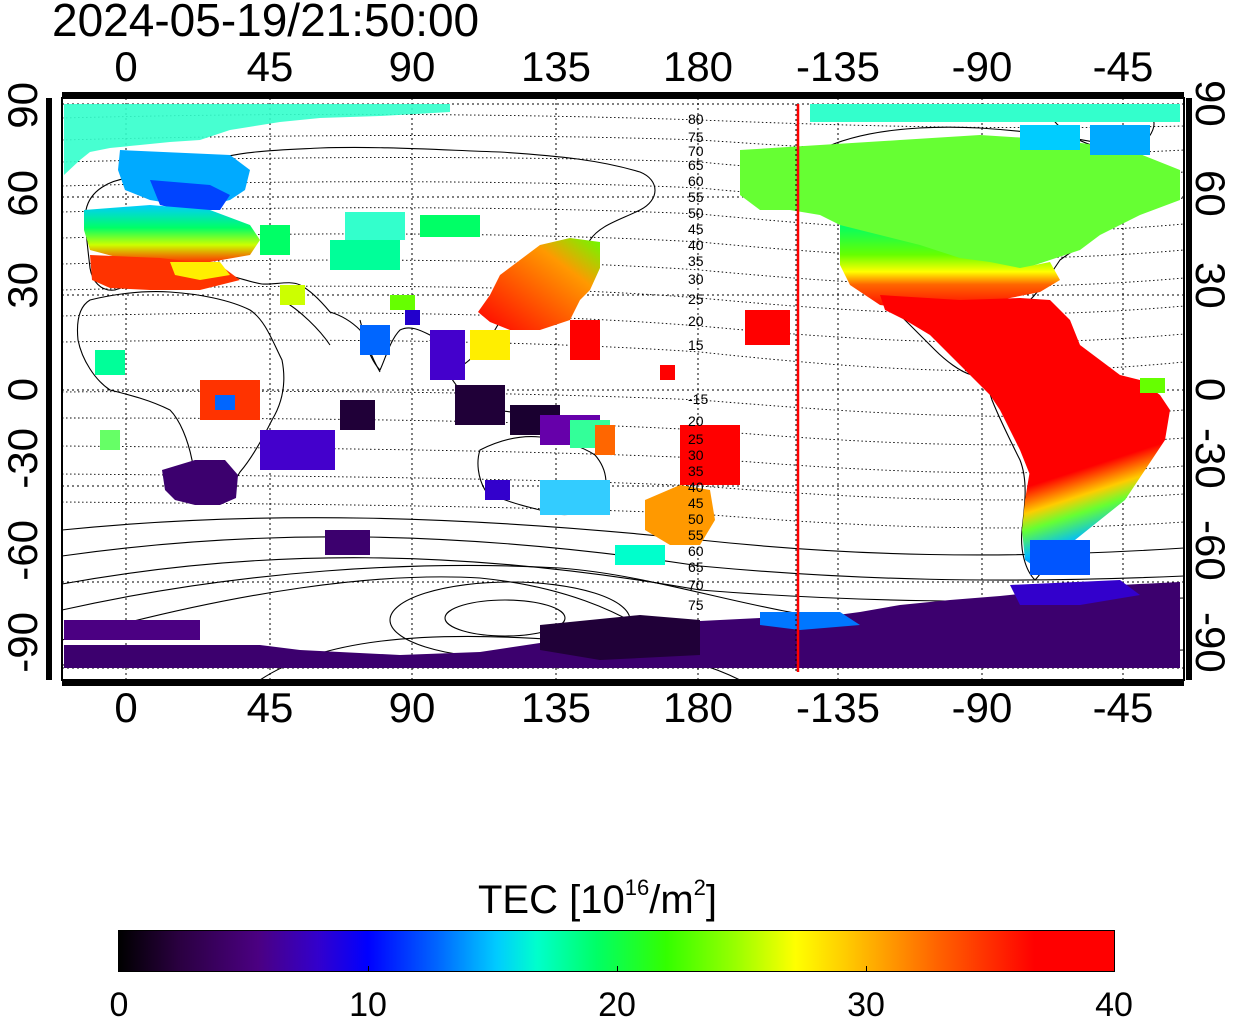 The height and width of the screenshot is (1024, 1235). What do you see at coordinates (838, 707) in the screenshot?
I see `bottom-lon-tick-minus135: -135` at bounding box center [838, 707].